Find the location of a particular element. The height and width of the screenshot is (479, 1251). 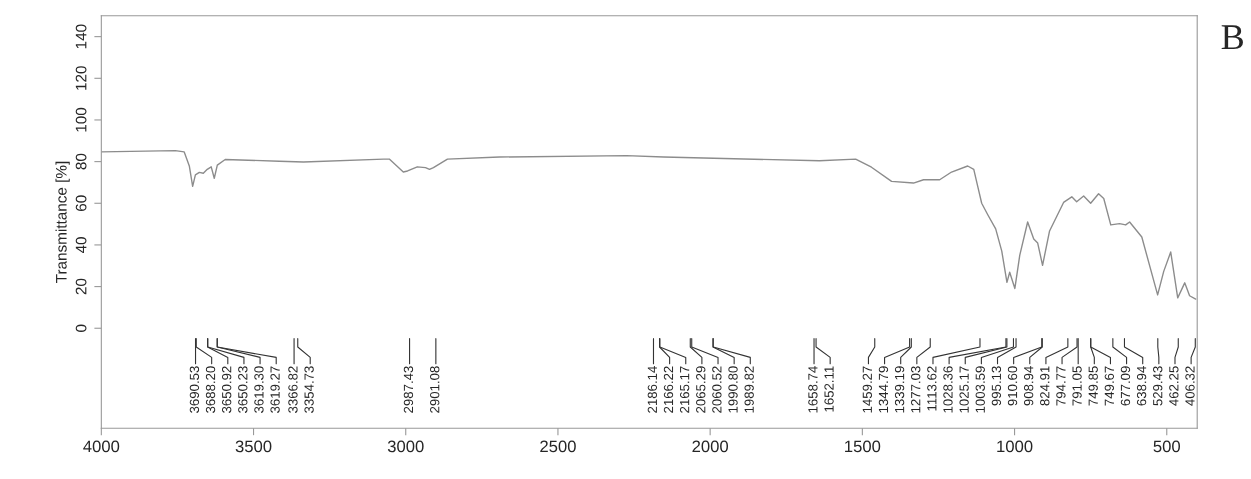

annotation: 1025.17 is located at coordinates (964, 389).